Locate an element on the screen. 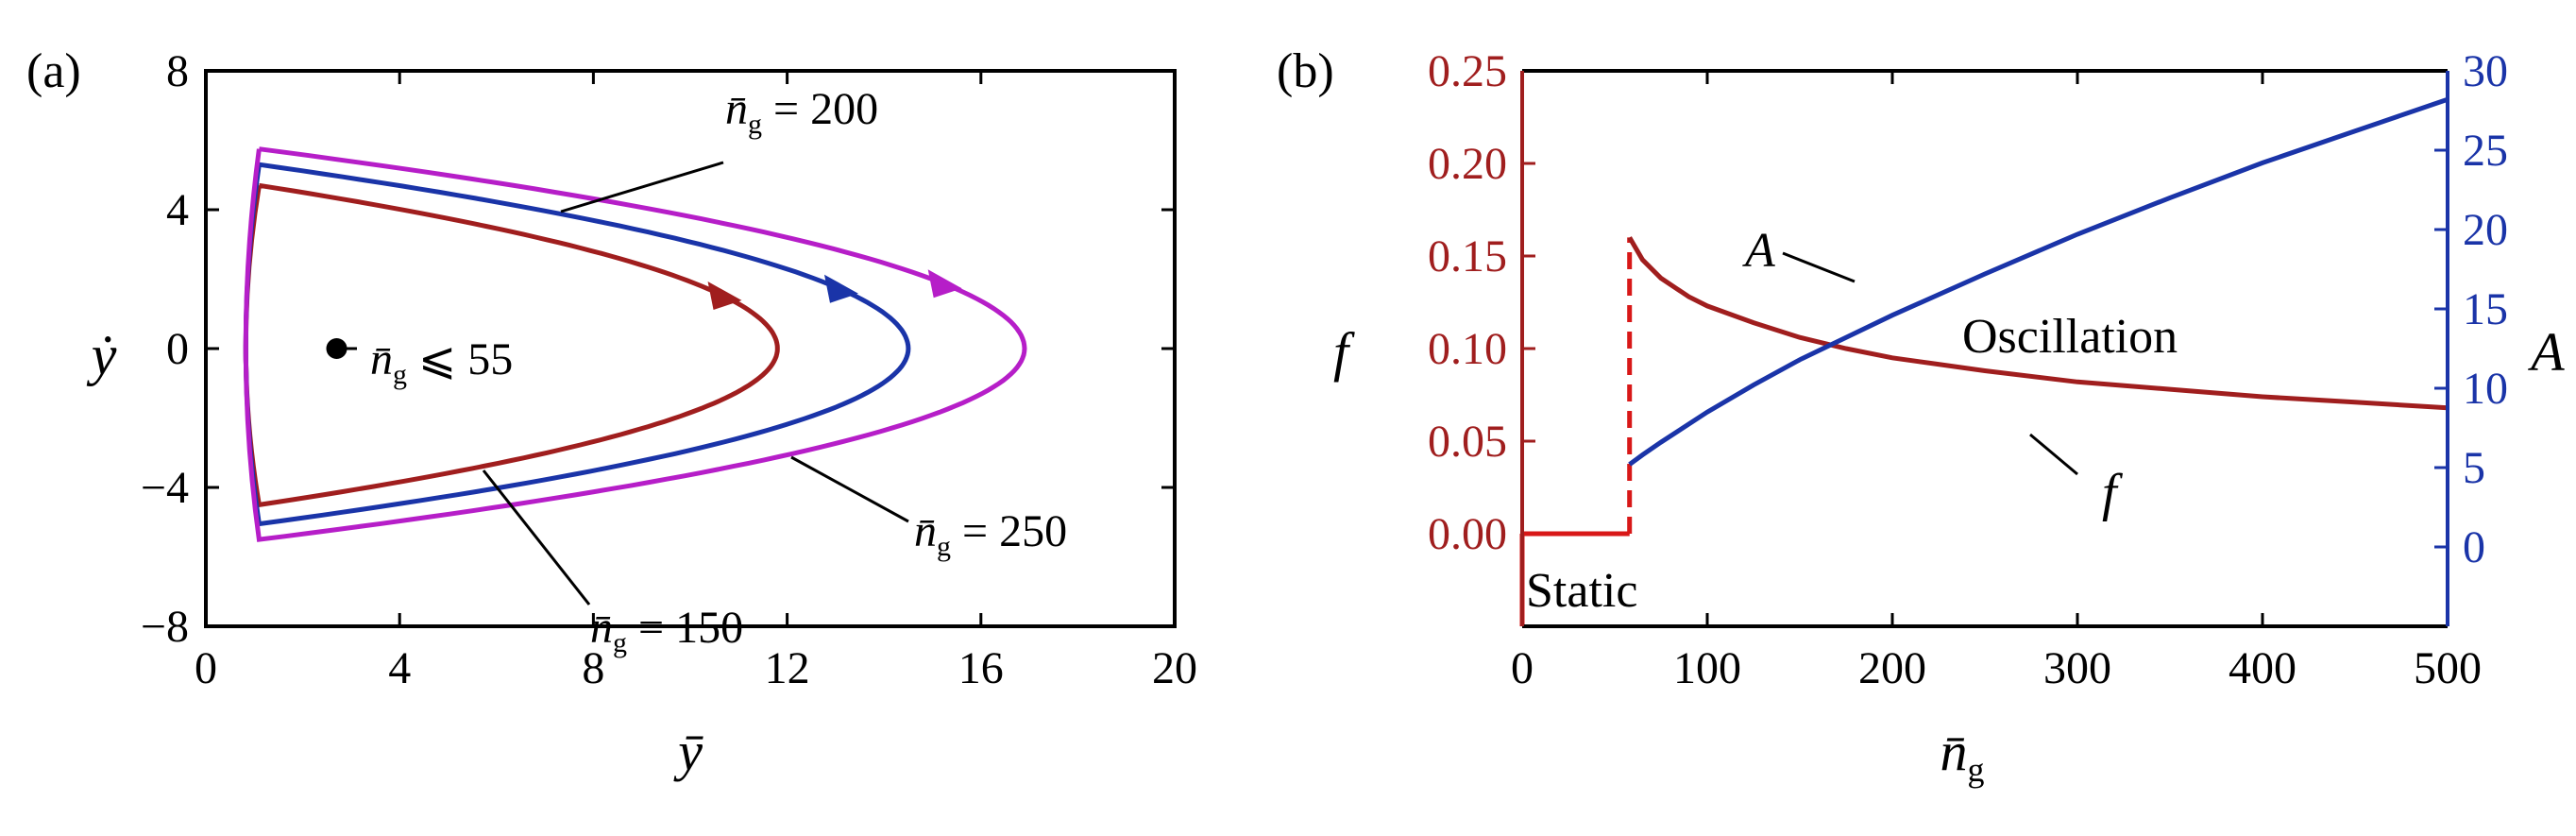 This screenshot has width=2576, height=836. b-x-tick-label-300: 300 is located at coordinates (2077, 668).